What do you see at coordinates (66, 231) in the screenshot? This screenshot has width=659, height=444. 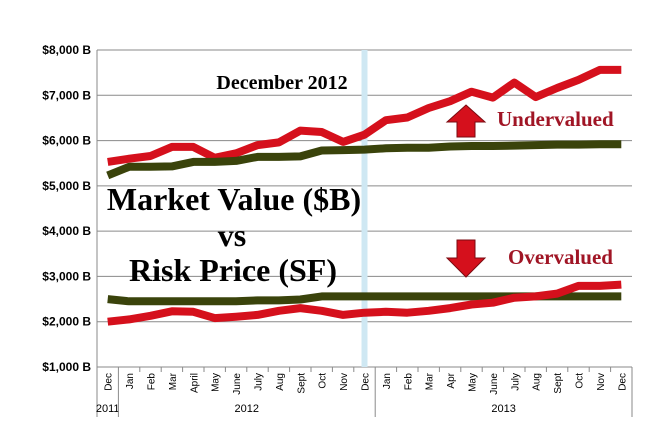 I see `y-tick-label: $4,000 B` at bounding box center [66, 231].